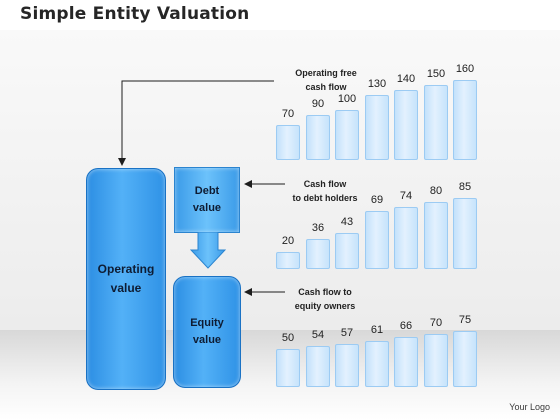  I want to click on operating-value-label: Operating value, so click(126, 278).